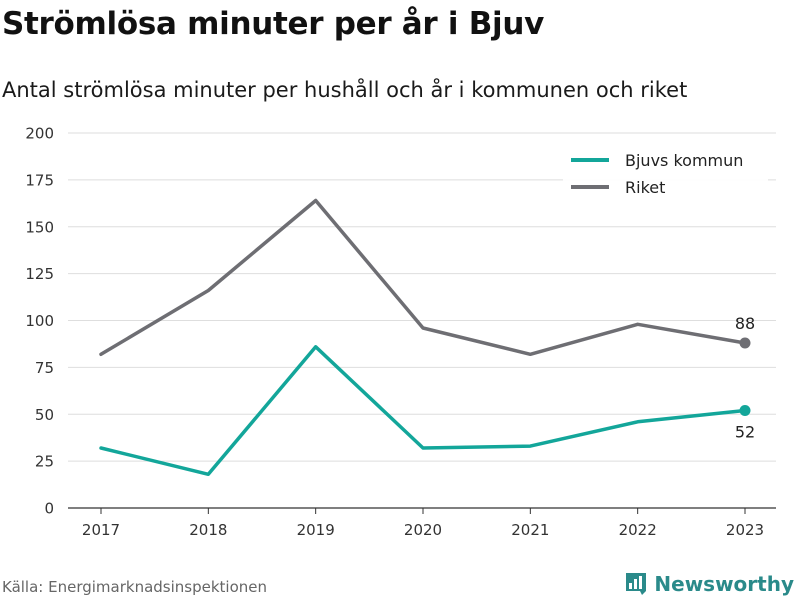 The width and height of the screenshot is (800, 600). What do you see at coordinates (135, 587) in the screenshot?
I see `source-note: Källa: Energimarknadsinspektionen` at bounding box center [135, 587].